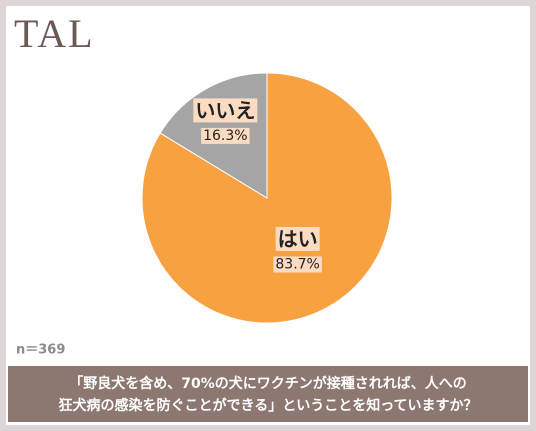 The height and width of the screenshot is (431, 536). I want to click on caption-box, so click(268, 394).